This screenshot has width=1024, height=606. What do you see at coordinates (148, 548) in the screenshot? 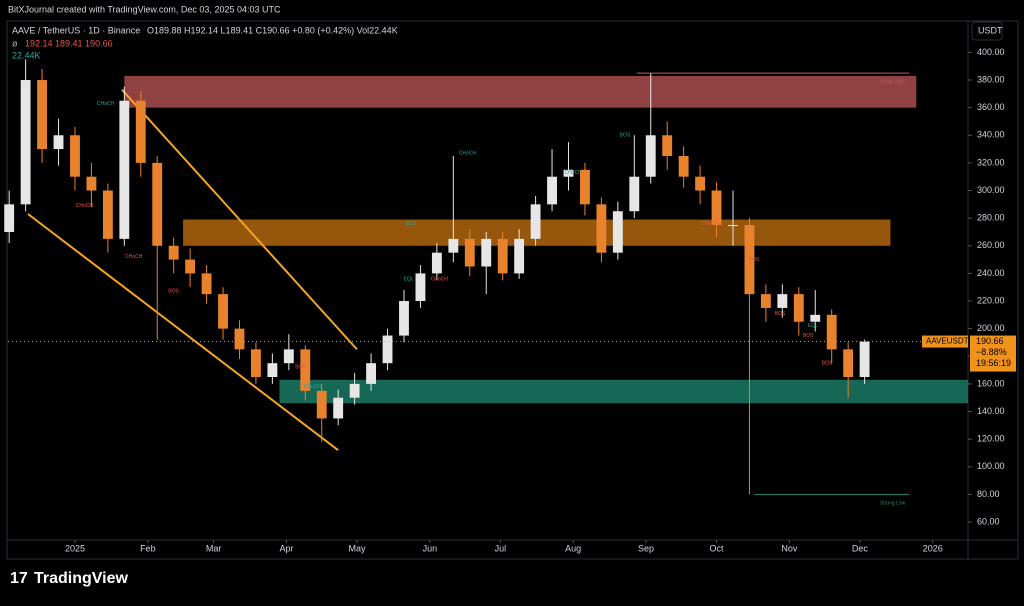
I see `x-tick-label: Feb` at bounding box center [148, 548].